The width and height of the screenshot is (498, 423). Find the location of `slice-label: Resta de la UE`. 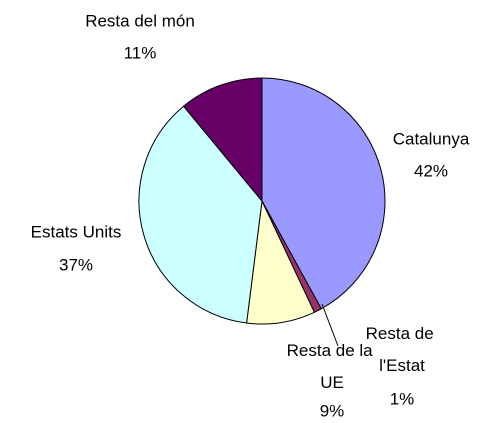

slice-label: Resta de la UE is located at coordinates (332, 366).